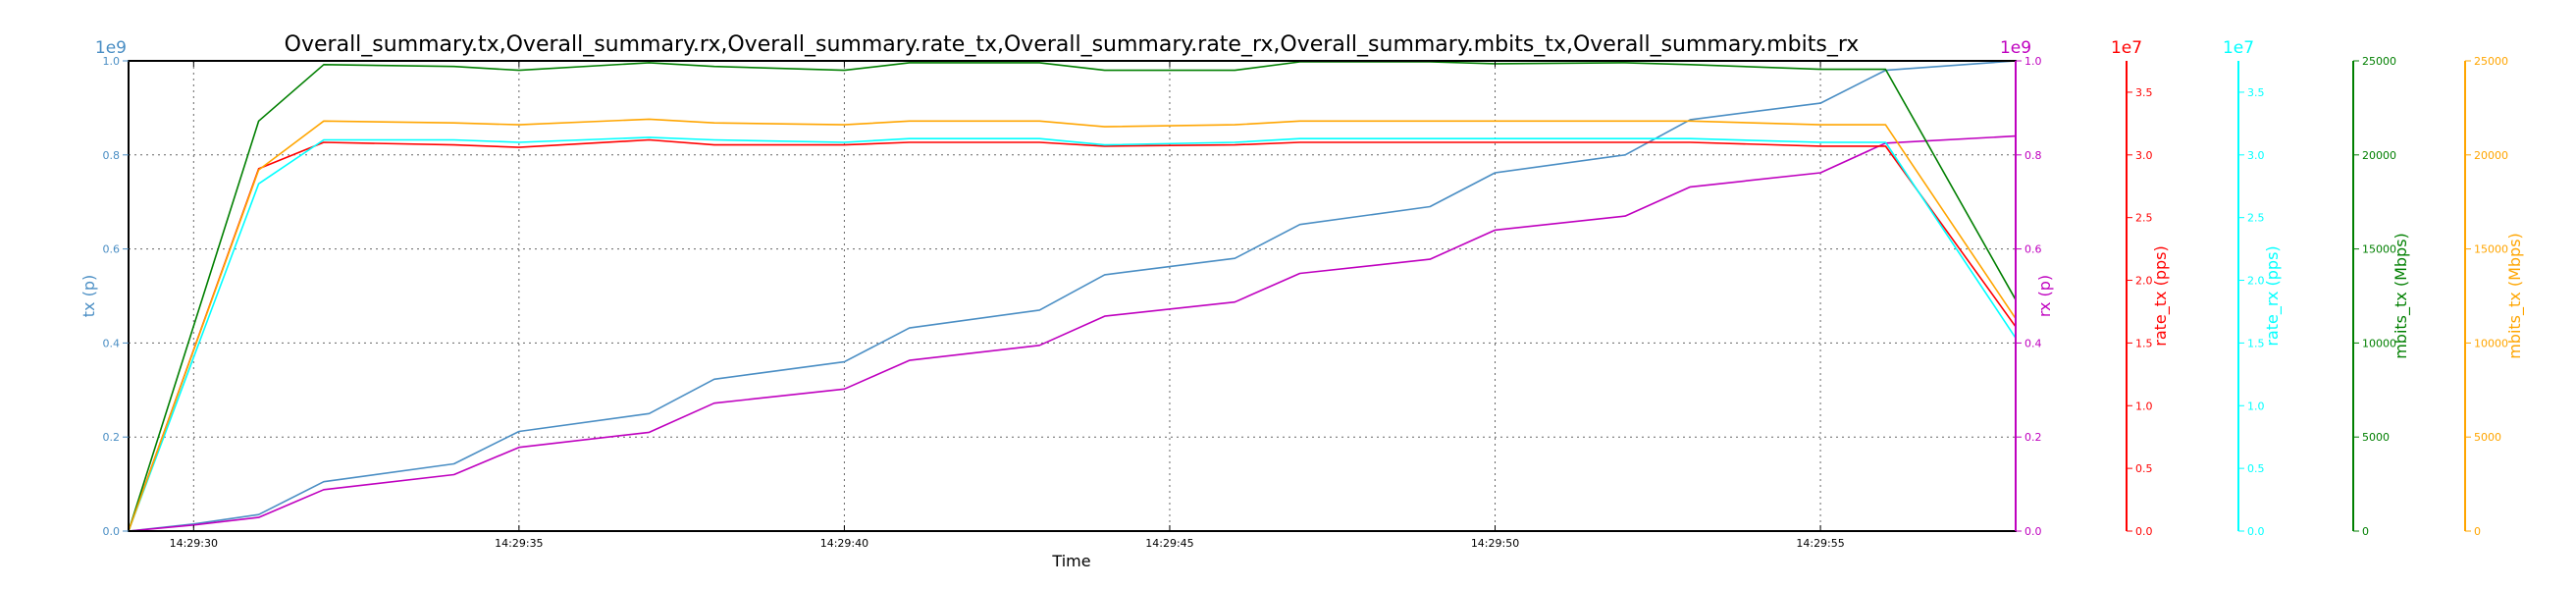  What do you see at coordinates (519, 543) in the screenshot?
I see `x-tick-label: 14:29:35` at bounding box center [519, 543].